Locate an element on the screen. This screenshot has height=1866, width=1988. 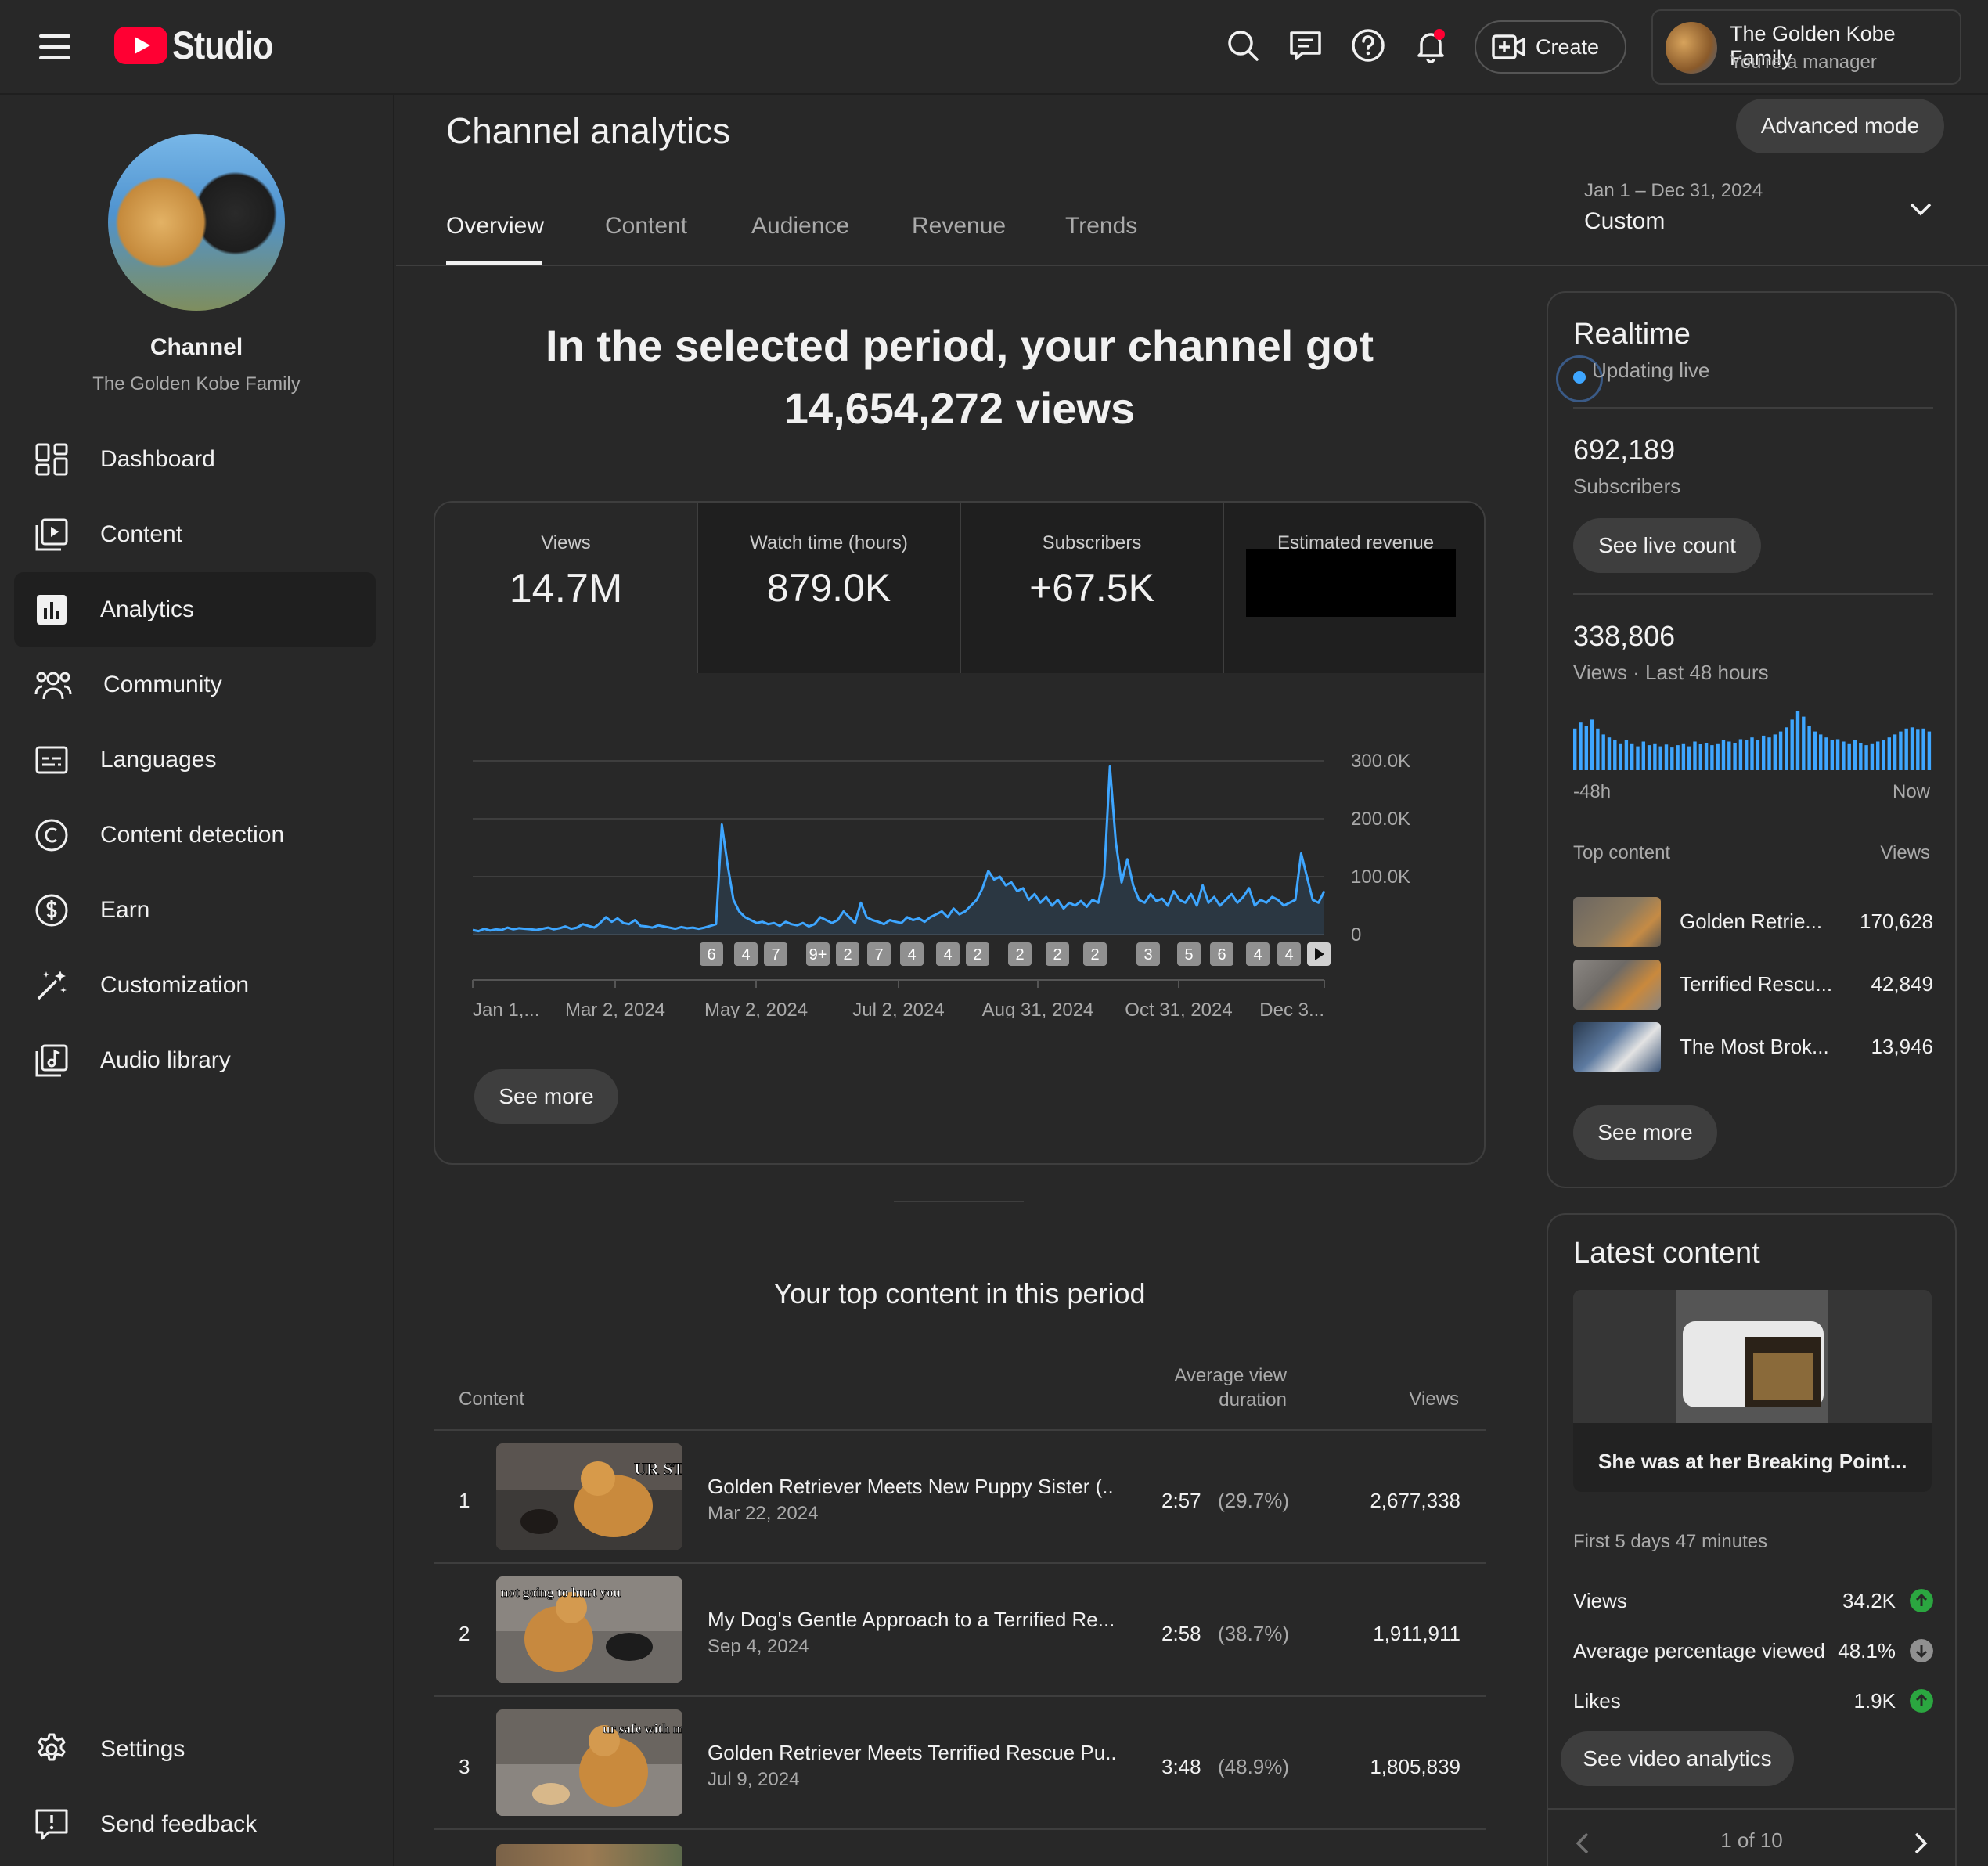
search-icon is located at coordinates (1243, 45).